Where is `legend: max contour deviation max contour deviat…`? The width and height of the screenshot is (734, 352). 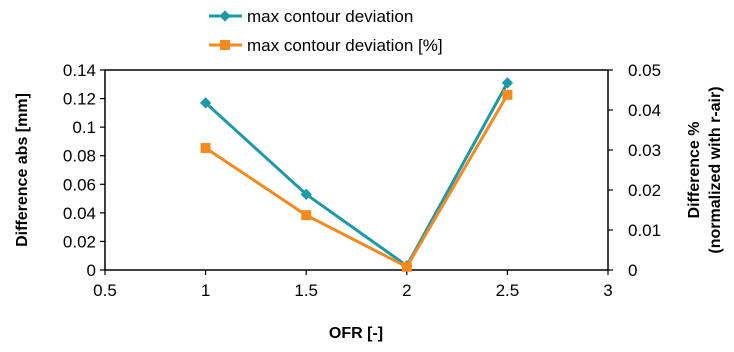 legend: max contour deviation max contour deviat… is located at coordinates (326, 31).